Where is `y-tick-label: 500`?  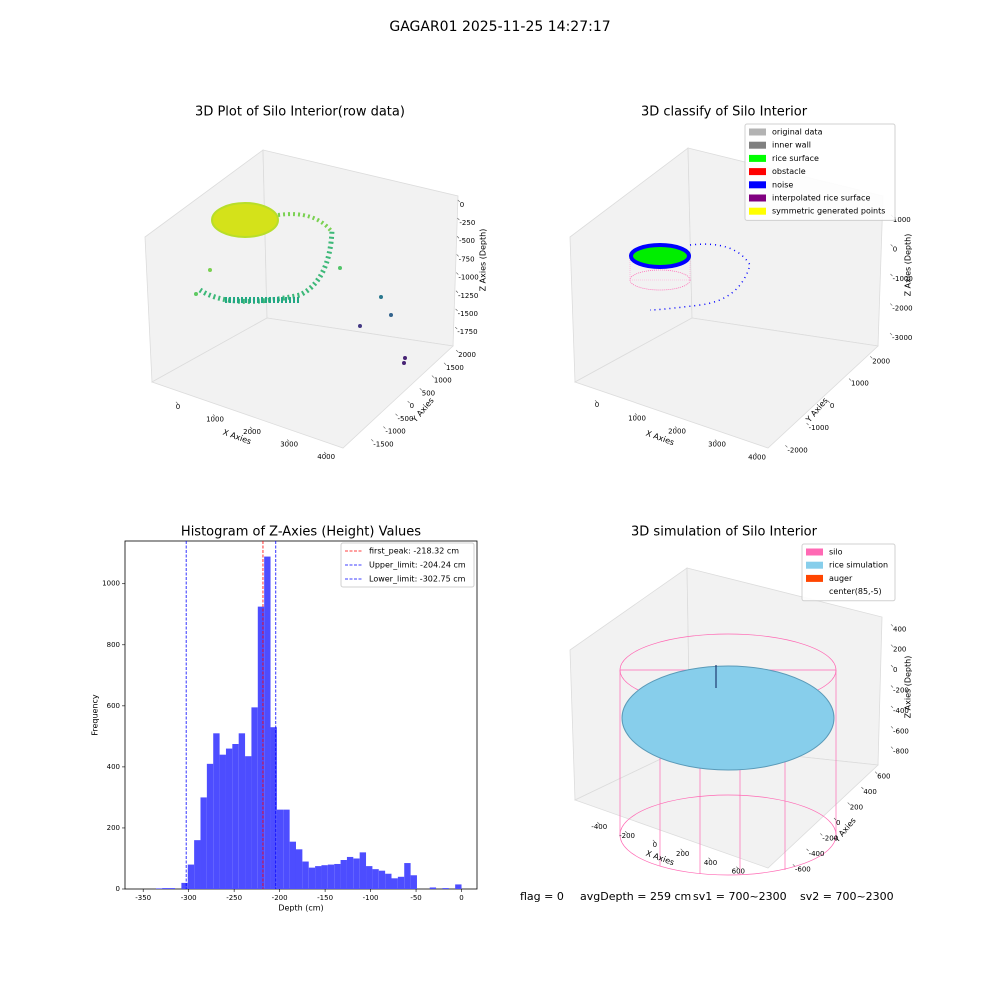
y-tick-label: 500 is located at coordinates (428, 393).